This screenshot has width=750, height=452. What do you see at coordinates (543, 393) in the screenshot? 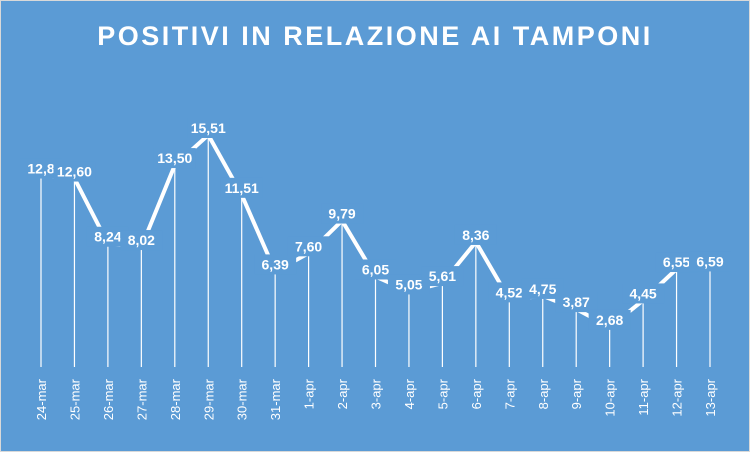
I see `x-tick-label: 8-apr` at bounding box center [543, 393].